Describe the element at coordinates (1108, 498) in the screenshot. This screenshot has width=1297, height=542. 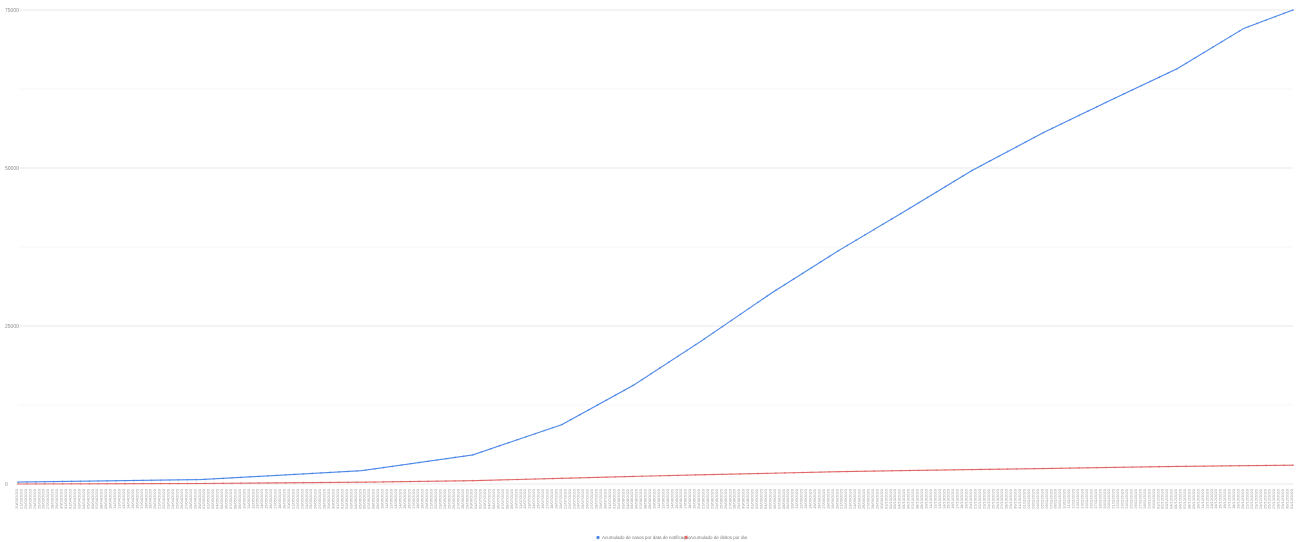
I see `x-tick-label: 20/11/2020` at that location.